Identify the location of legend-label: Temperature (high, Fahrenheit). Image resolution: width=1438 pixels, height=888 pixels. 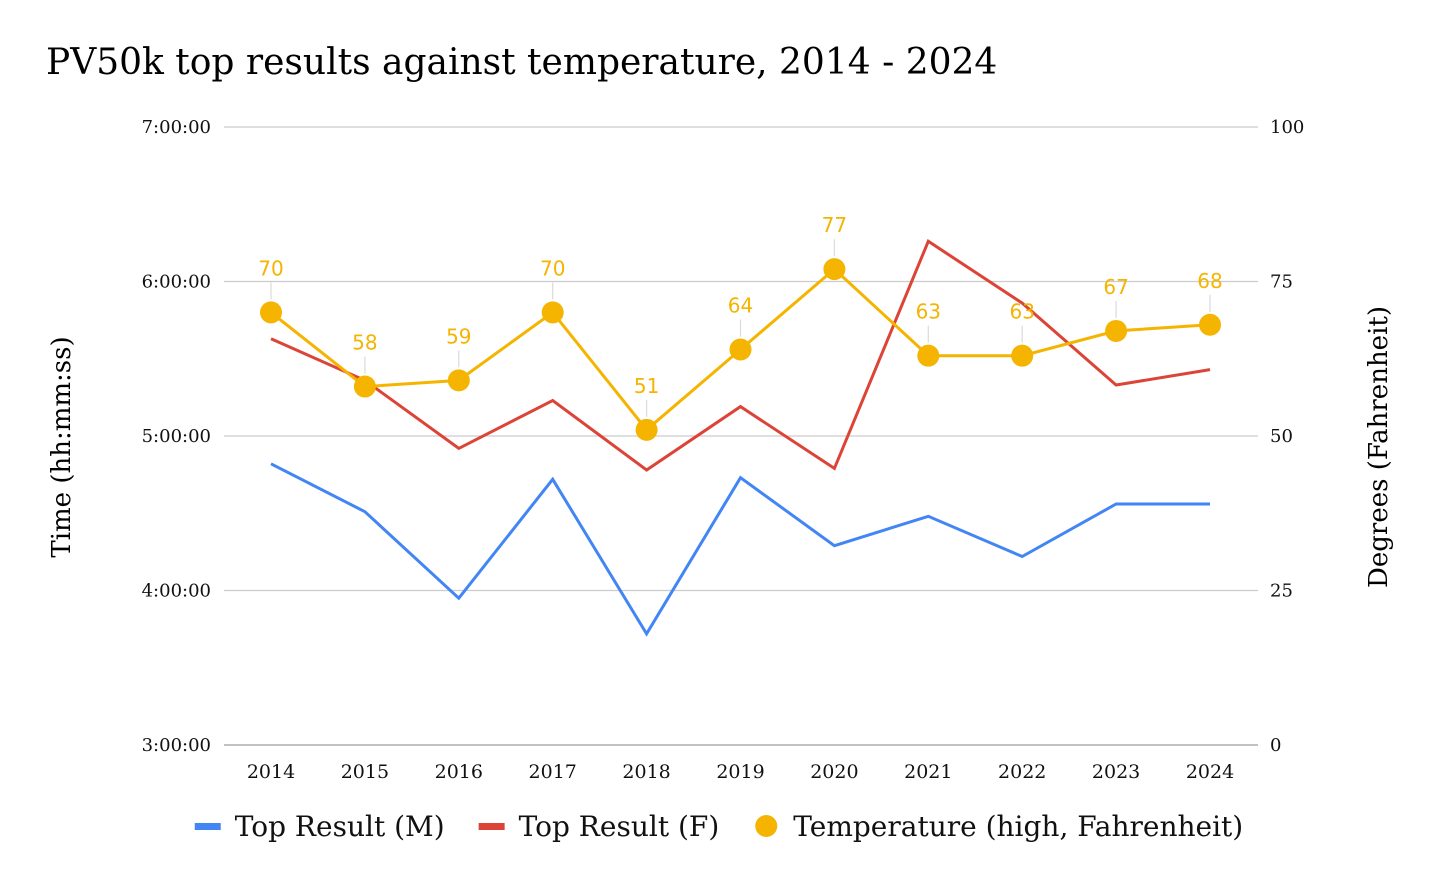
(1018, 826).